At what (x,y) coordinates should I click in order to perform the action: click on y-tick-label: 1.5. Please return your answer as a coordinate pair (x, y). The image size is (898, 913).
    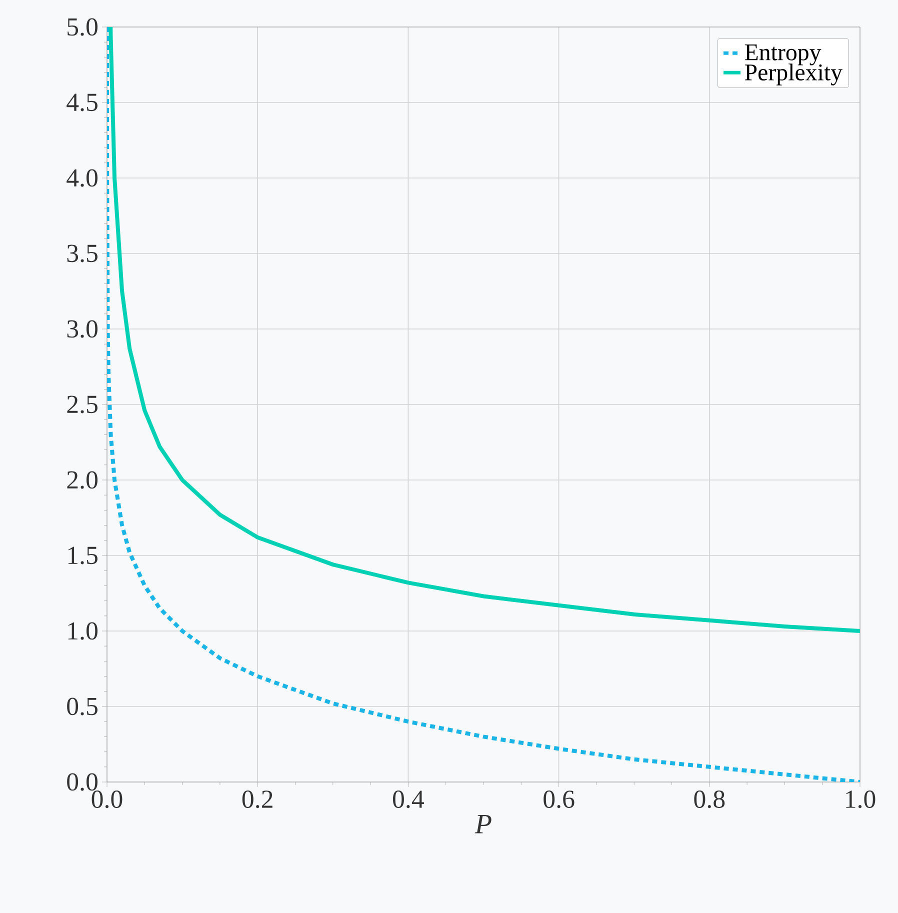
    Looking at the image, I should click on (83, 555).